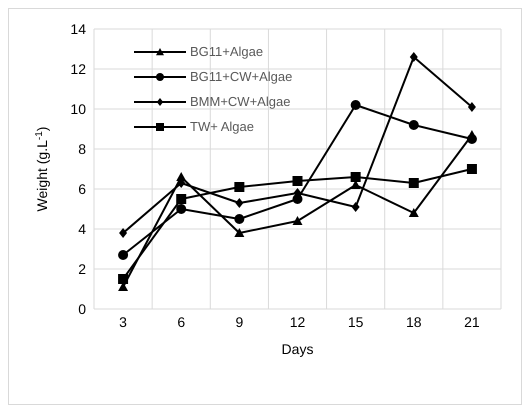 The width and height of the screenshot is (528, 411). I want to click on x-tick-label: 12, so click(298, 322).